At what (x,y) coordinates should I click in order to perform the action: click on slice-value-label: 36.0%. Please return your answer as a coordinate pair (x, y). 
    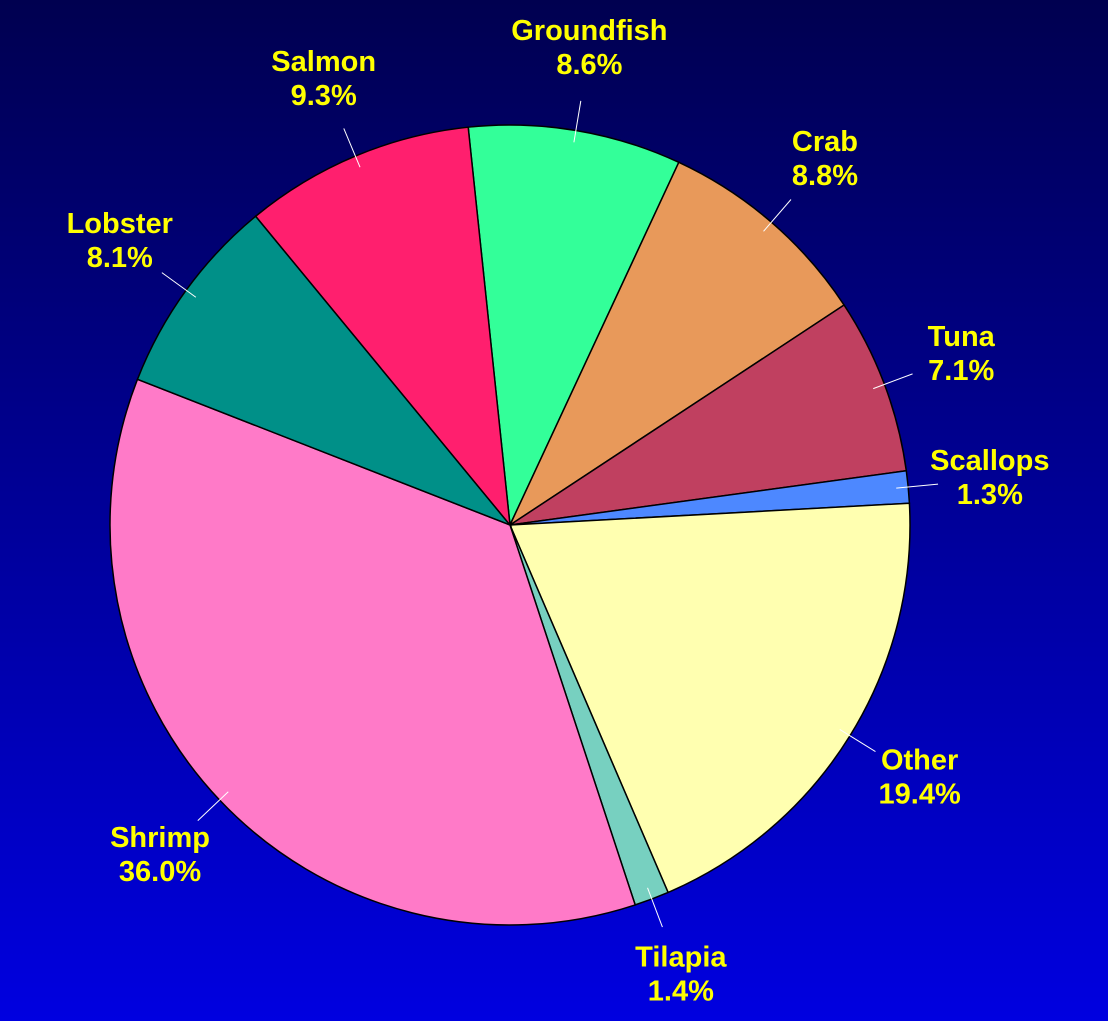
    Looking at the image, I should click on (160, 872).